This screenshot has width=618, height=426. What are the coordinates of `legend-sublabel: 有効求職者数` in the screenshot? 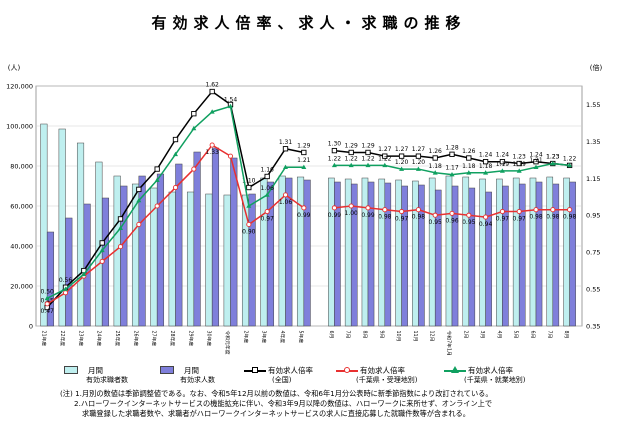 It's located at (107, 380).